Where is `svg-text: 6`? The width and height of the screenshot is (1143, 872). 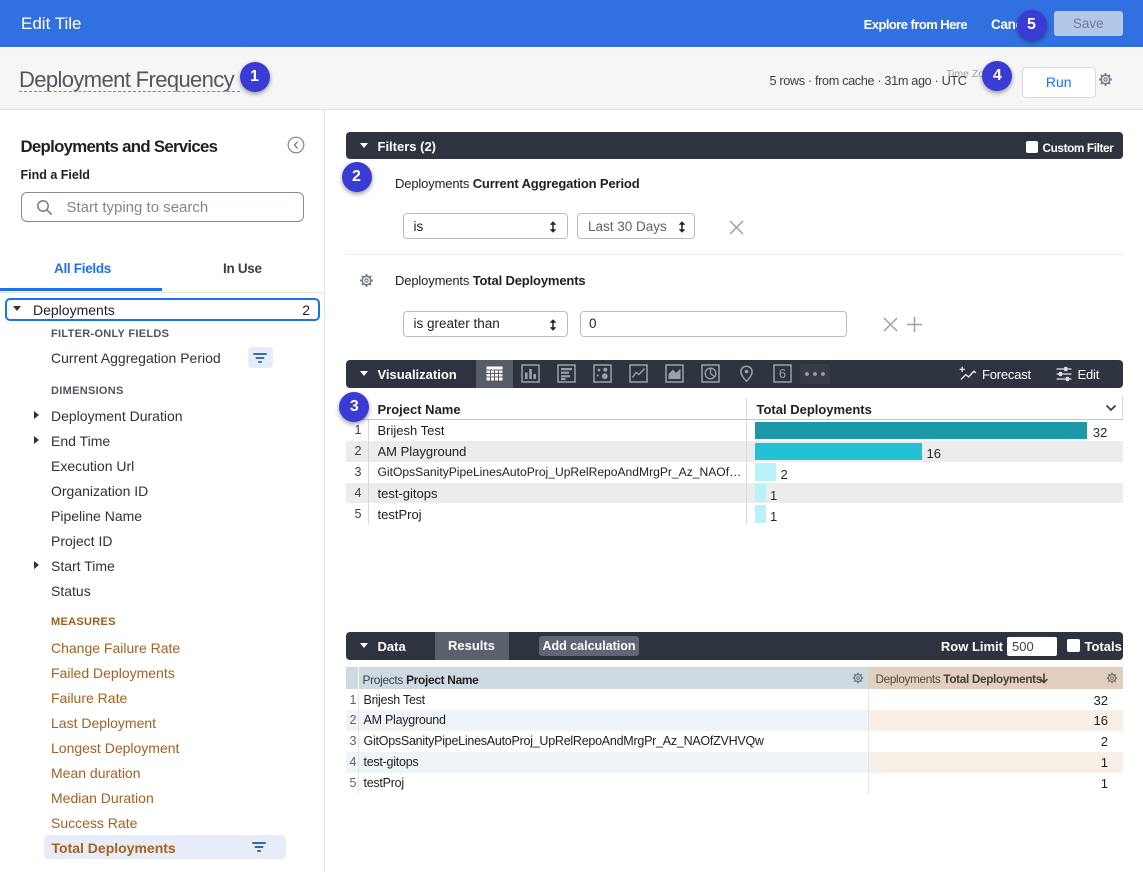
svg-text: 6 is located at coordinates (782, 373).